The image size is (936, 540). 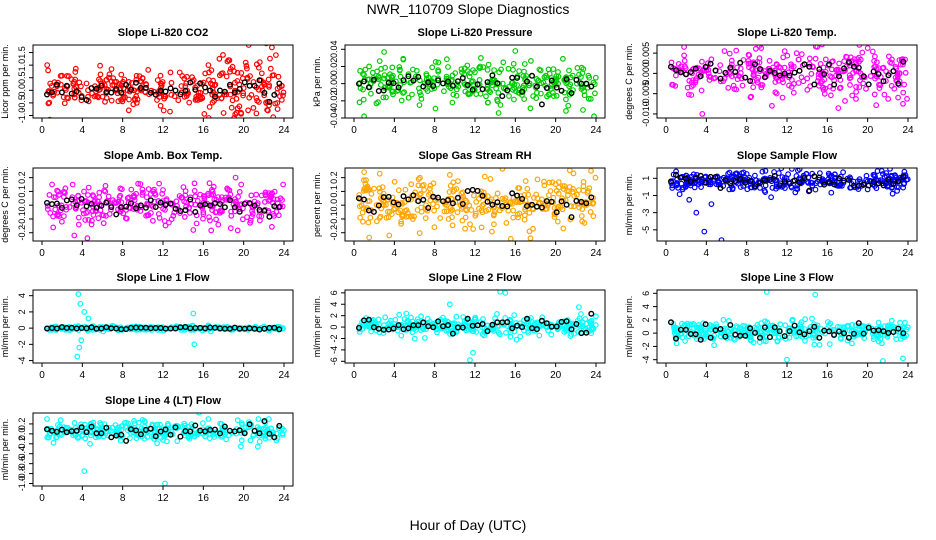 What do you see at coordinates (83, 253) in the screenshot?
I see `x-tick-label: 4` at bounding box center [83, 253].